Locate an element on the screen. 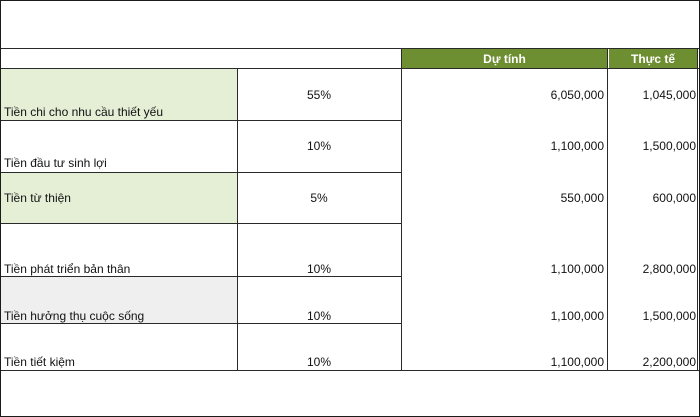 This screenshot has height=417, width=700. header-estimated-label: Dự tính is located at coordinates (504, 59).